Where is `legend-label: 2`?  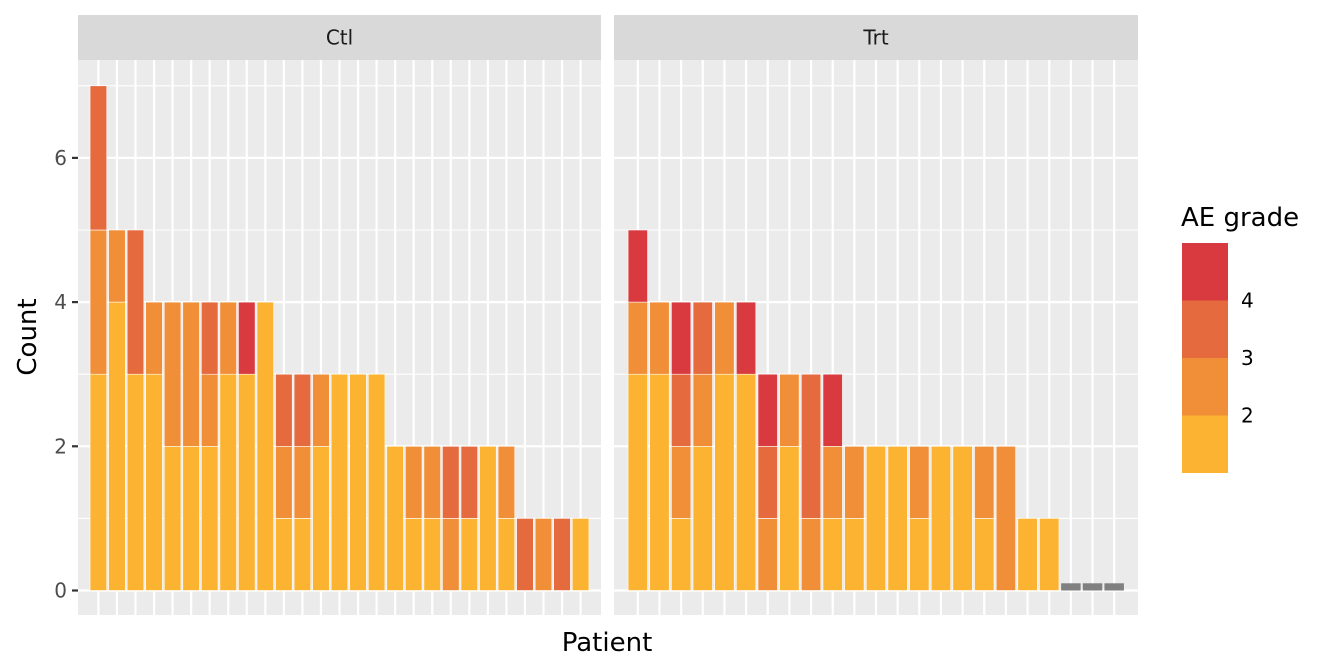
legend-label: 2 is located at coordinates (1247, 416).